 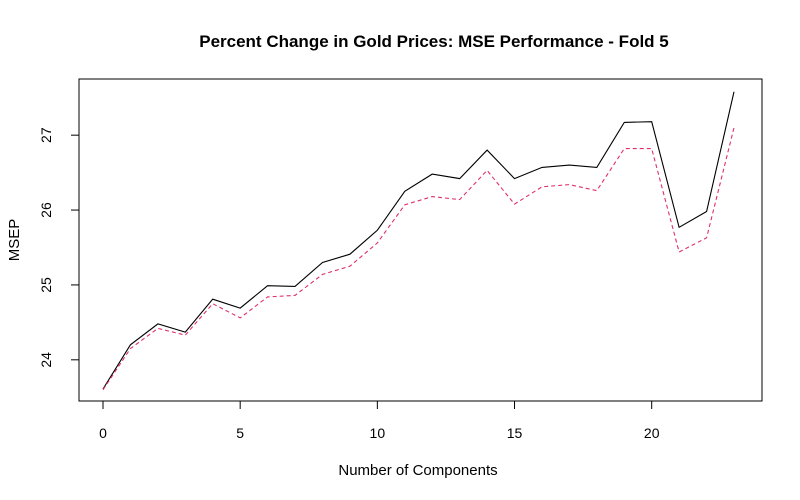 What do you see at coordinates (417, 470) in the screenshot?
I see `x-axis-label: Number of Components` at bounding box center [417, 470].